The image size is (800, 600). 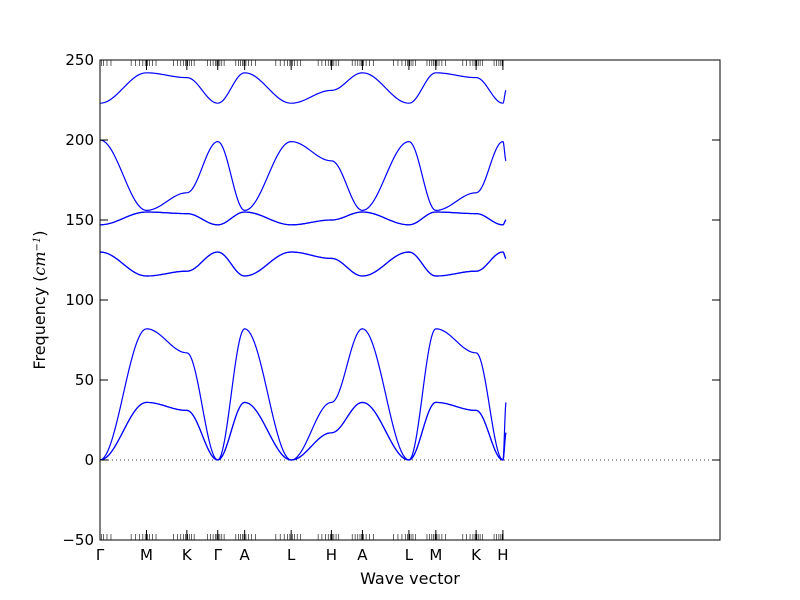 I want to click on y-tick-label: −50, so click(x=78, y=540).